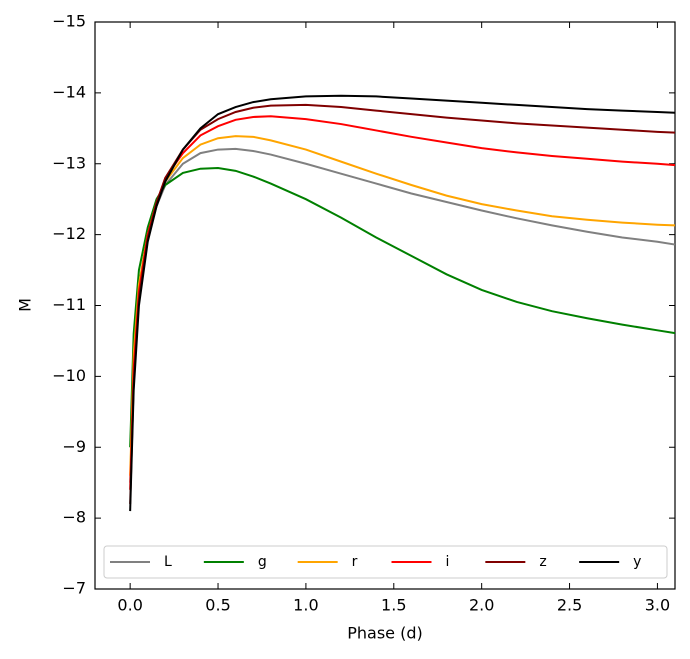 The height and width of the screenshot is (659, 690). I want to click on x-tick-label: 2.5, so click(569, 605).